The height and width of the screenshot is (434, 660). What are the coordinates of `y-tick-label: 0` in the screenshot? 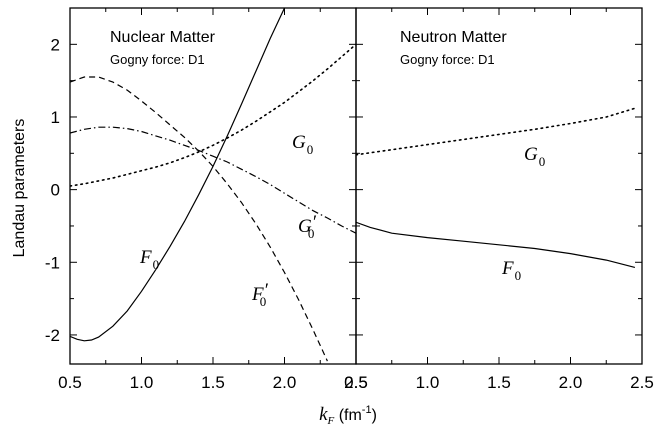 It's located at (55, 190).